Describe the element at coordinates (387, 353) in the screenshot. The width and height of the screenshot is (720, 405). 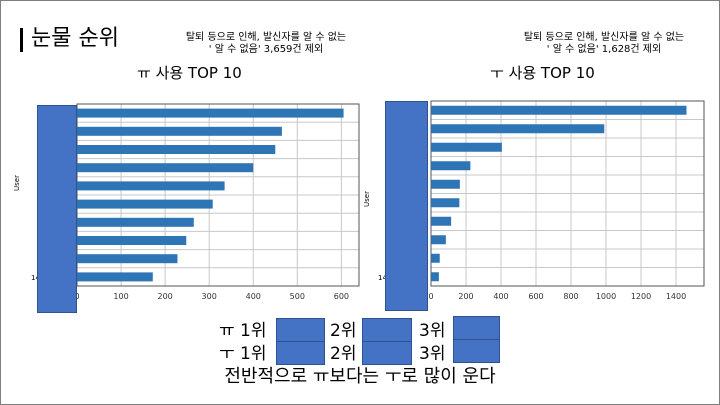
I see `u-rank-2-box` at that location.